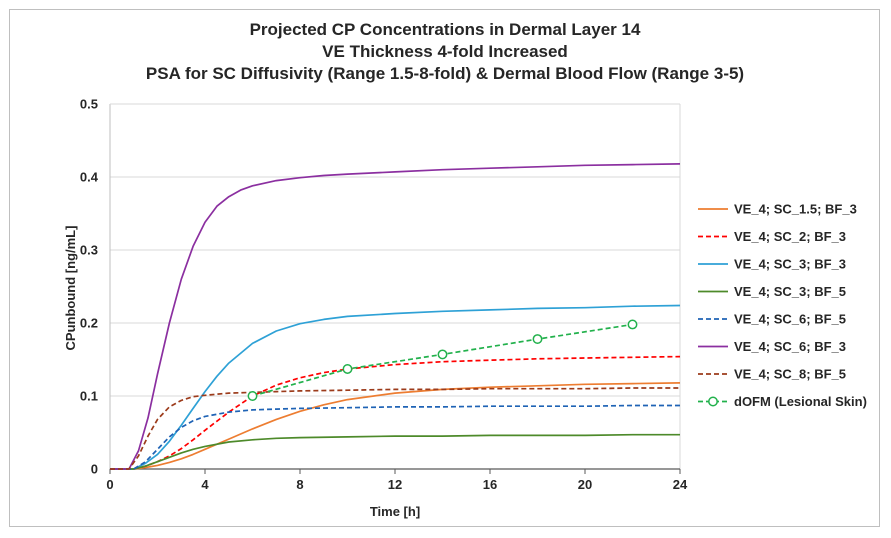 The width and height of the screenshot is (891, 538). I want to click on legend-item: dOFM (Lesional Skin), so click(782, 401).